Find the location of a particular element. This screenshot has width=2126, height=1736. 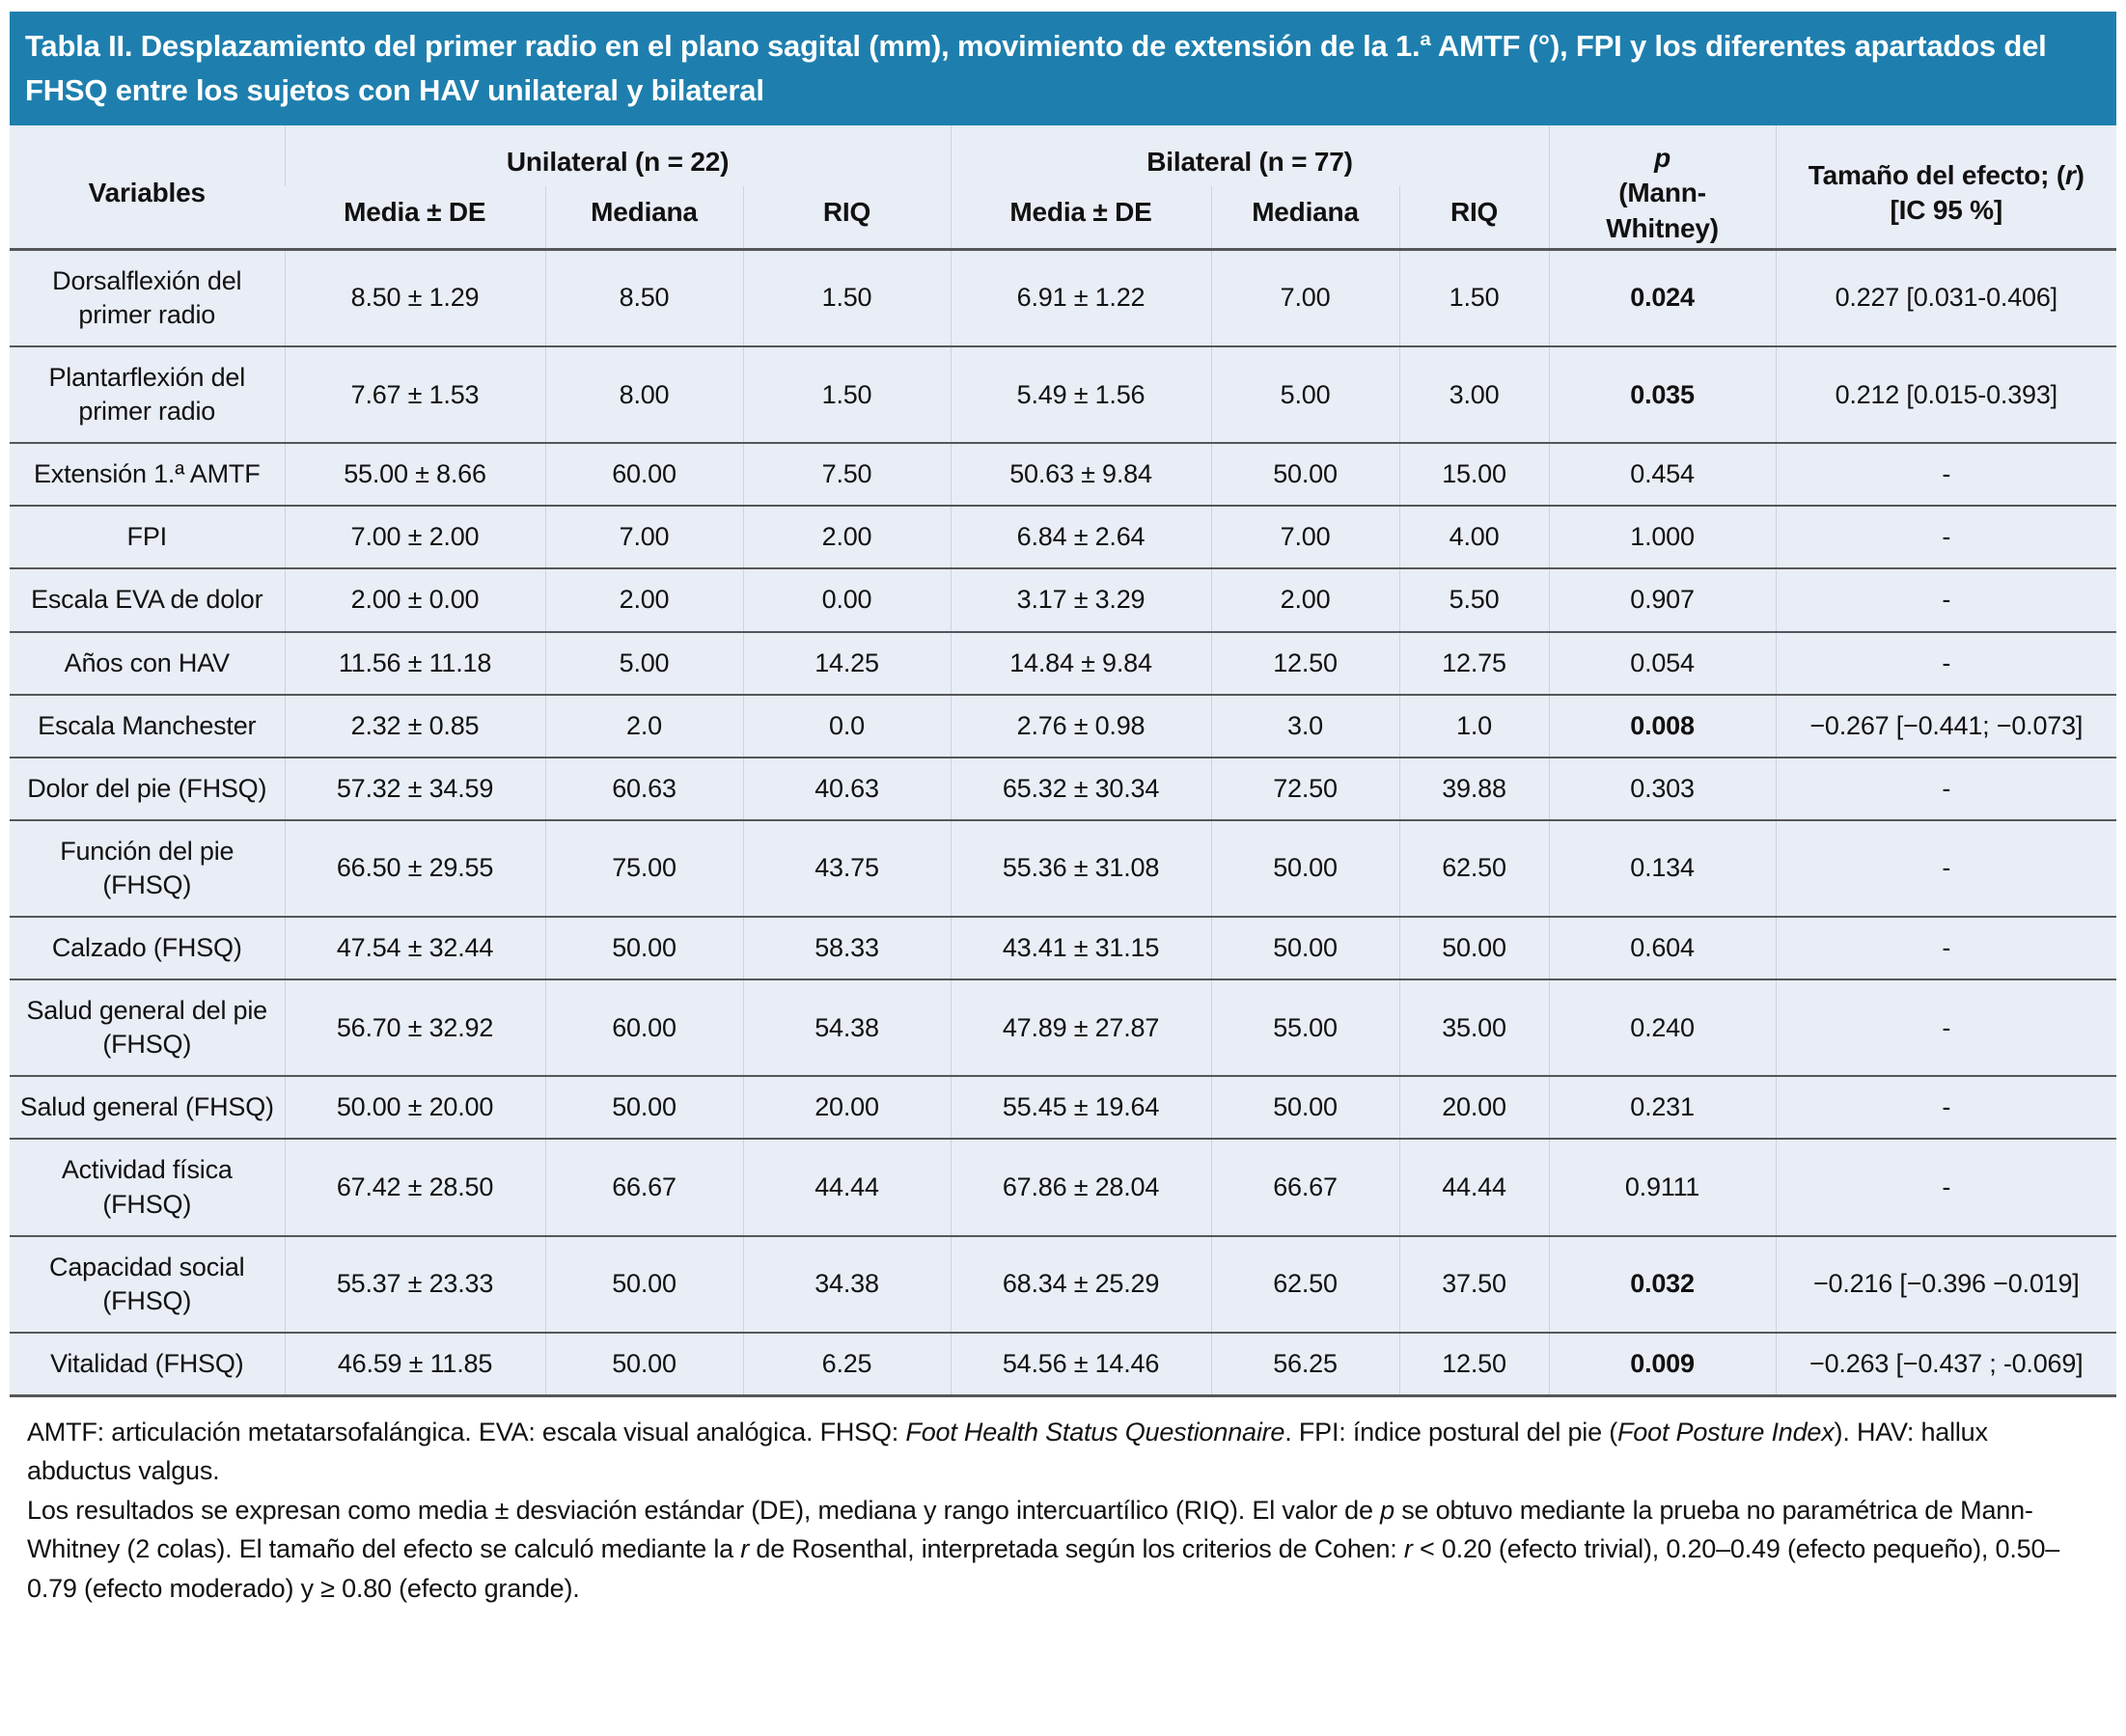

unilateral-media-cell: 11.56 ± 11.18 is located at coordinates (415, 663).